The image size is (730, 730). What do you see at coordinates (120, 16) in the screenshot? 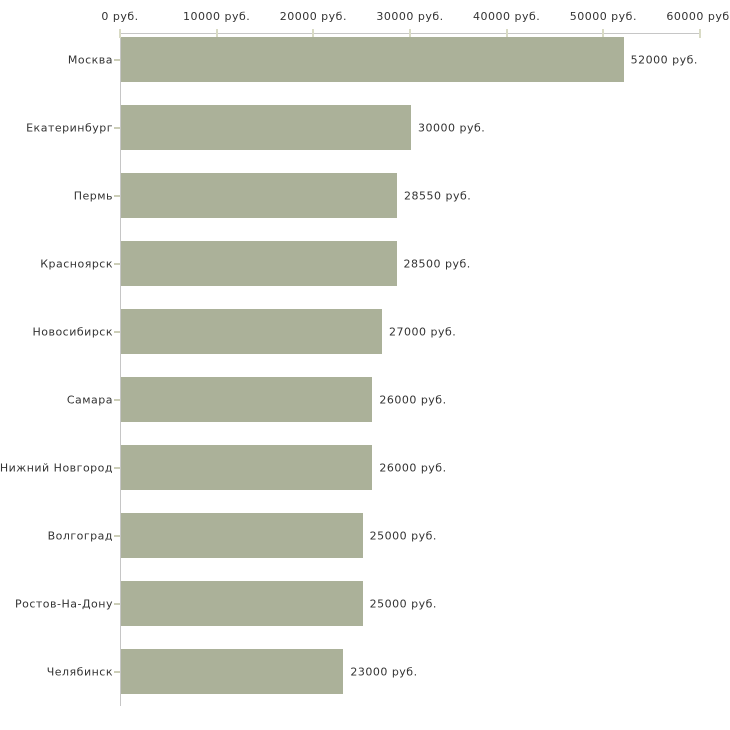
I see `x-axis-tick-label: 0 руб.` at bounding box center [120, 16].